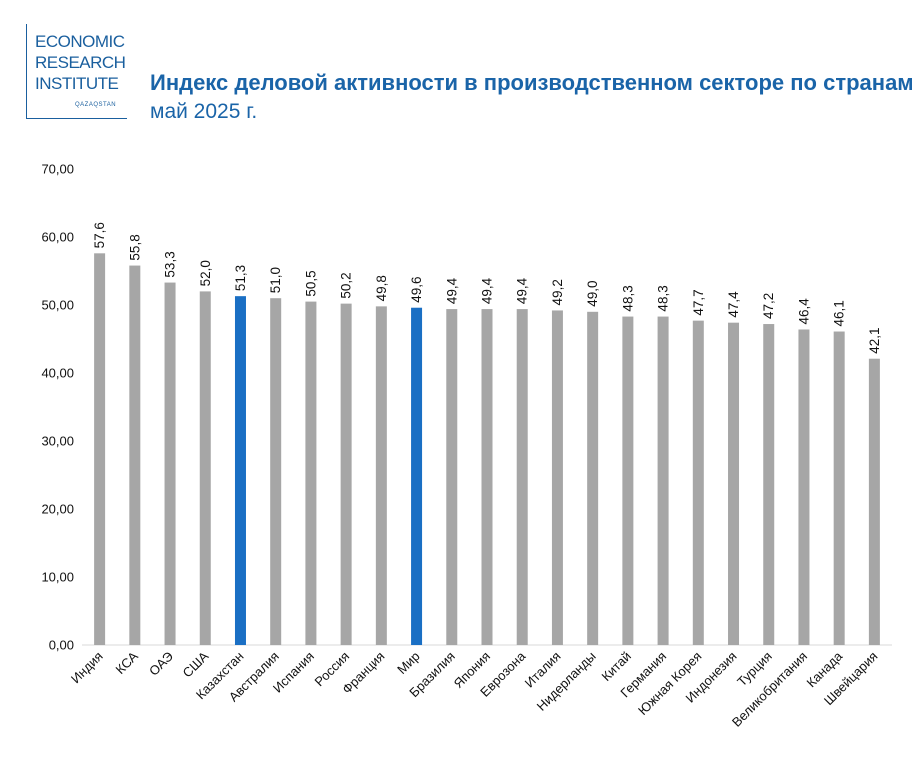  I want to click on y-tick-label: 50,00, so click(57, 305).